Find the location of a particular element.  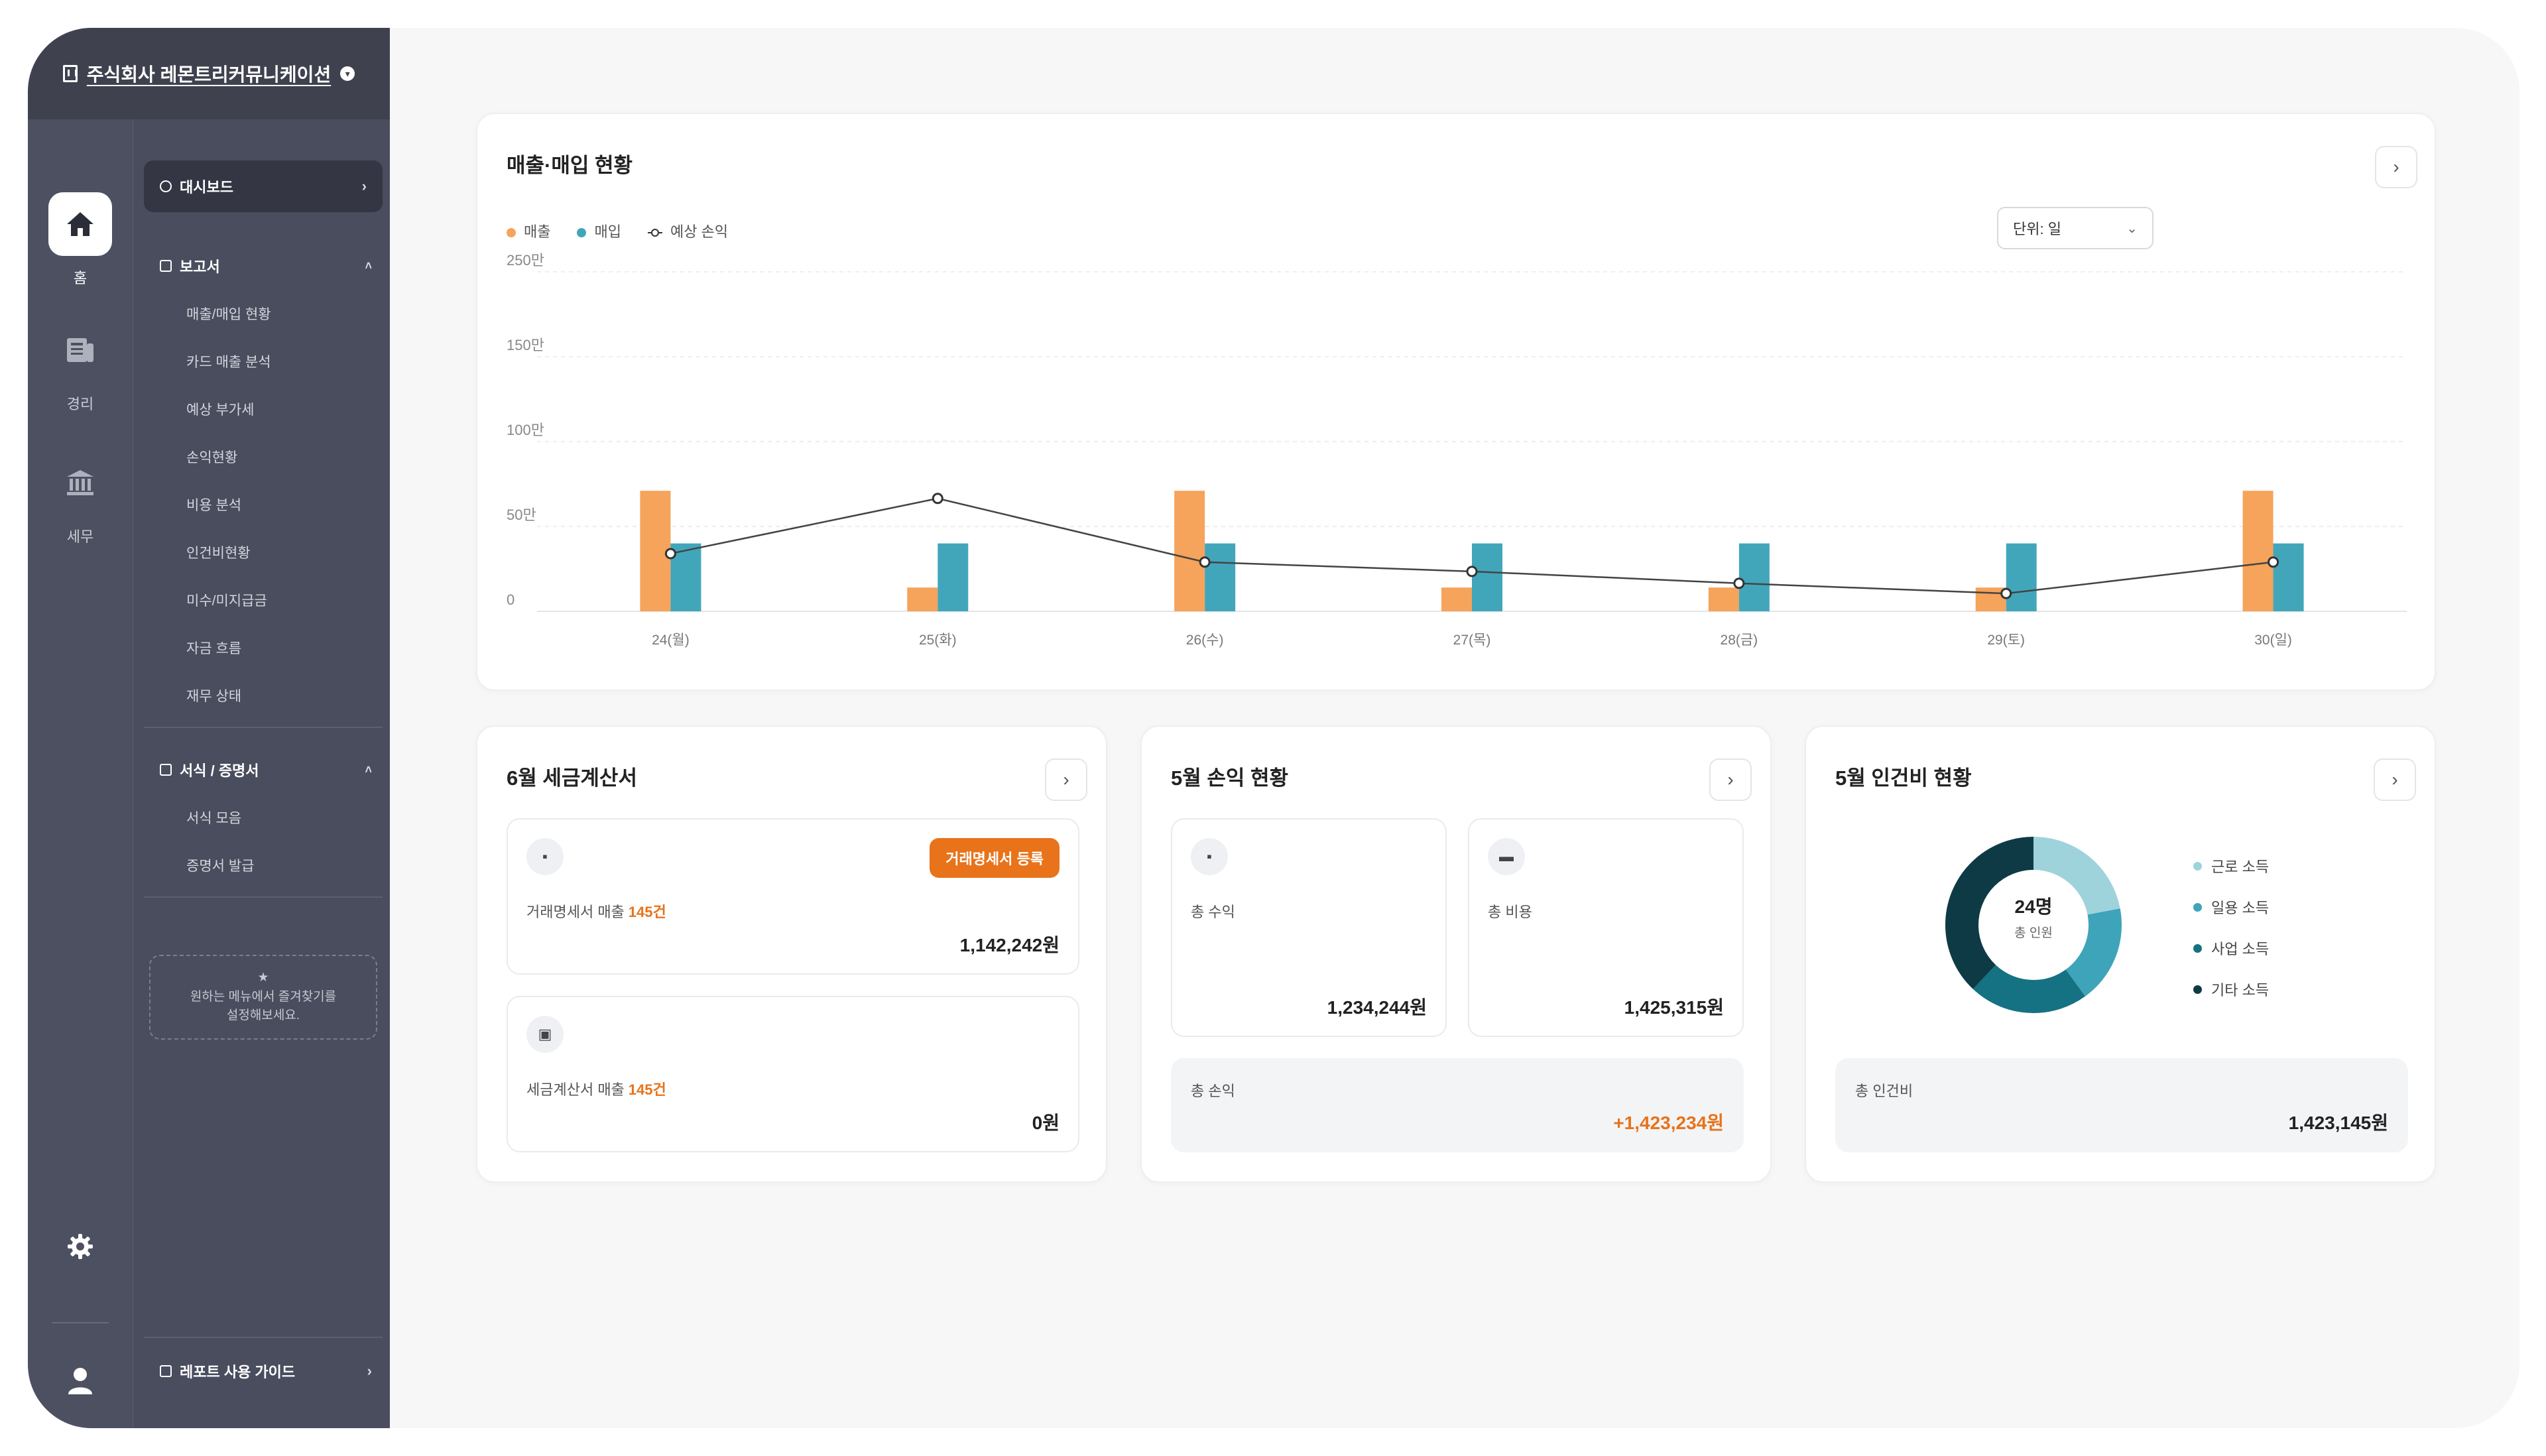

donut-center-label: 총 인원 is located at coordinates (2033, 933).